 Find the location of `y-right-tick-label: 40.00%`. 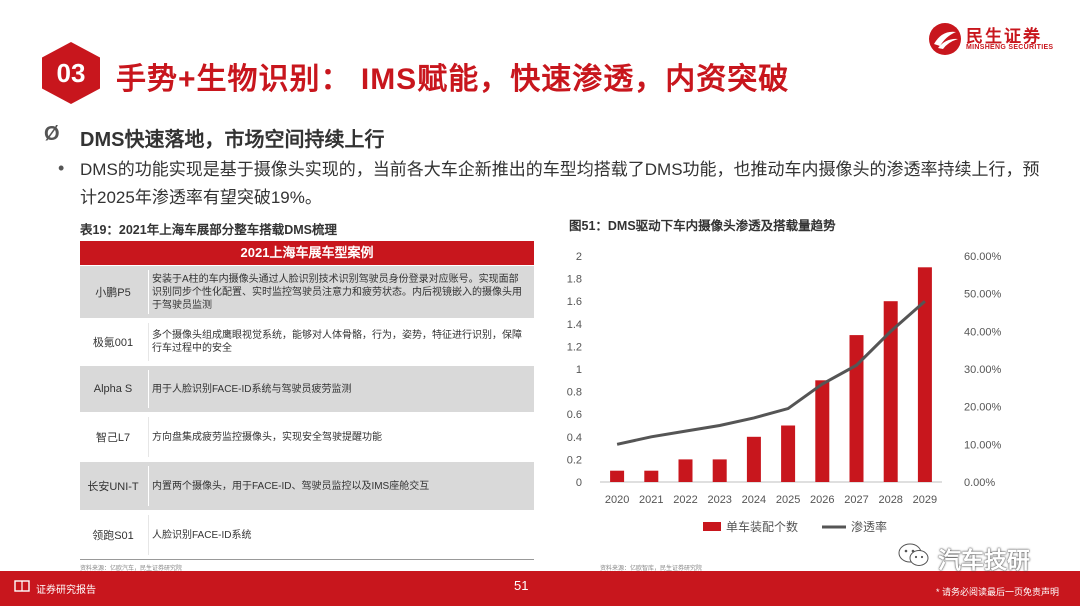

y-right-tick-label: 40.00% is located at coordinates (983, 332).